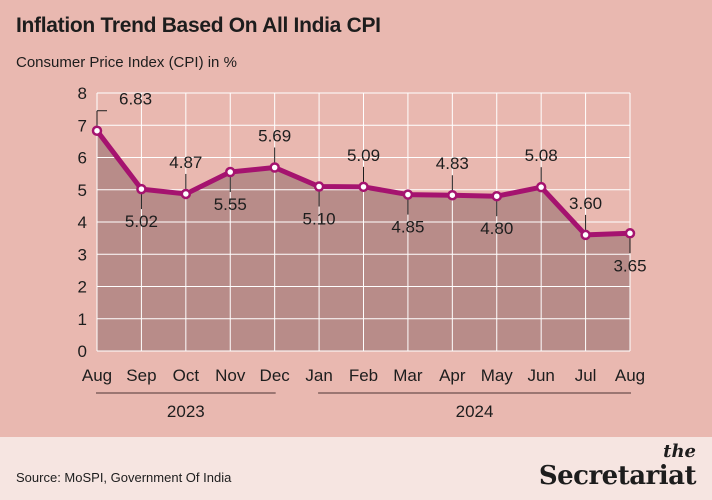 The height and width of the screenshot is (500, 712). What do you see at coordinates (363, 155) in the screenshot?
I see `data-label: 5.09` at bounding box center [363, 155].